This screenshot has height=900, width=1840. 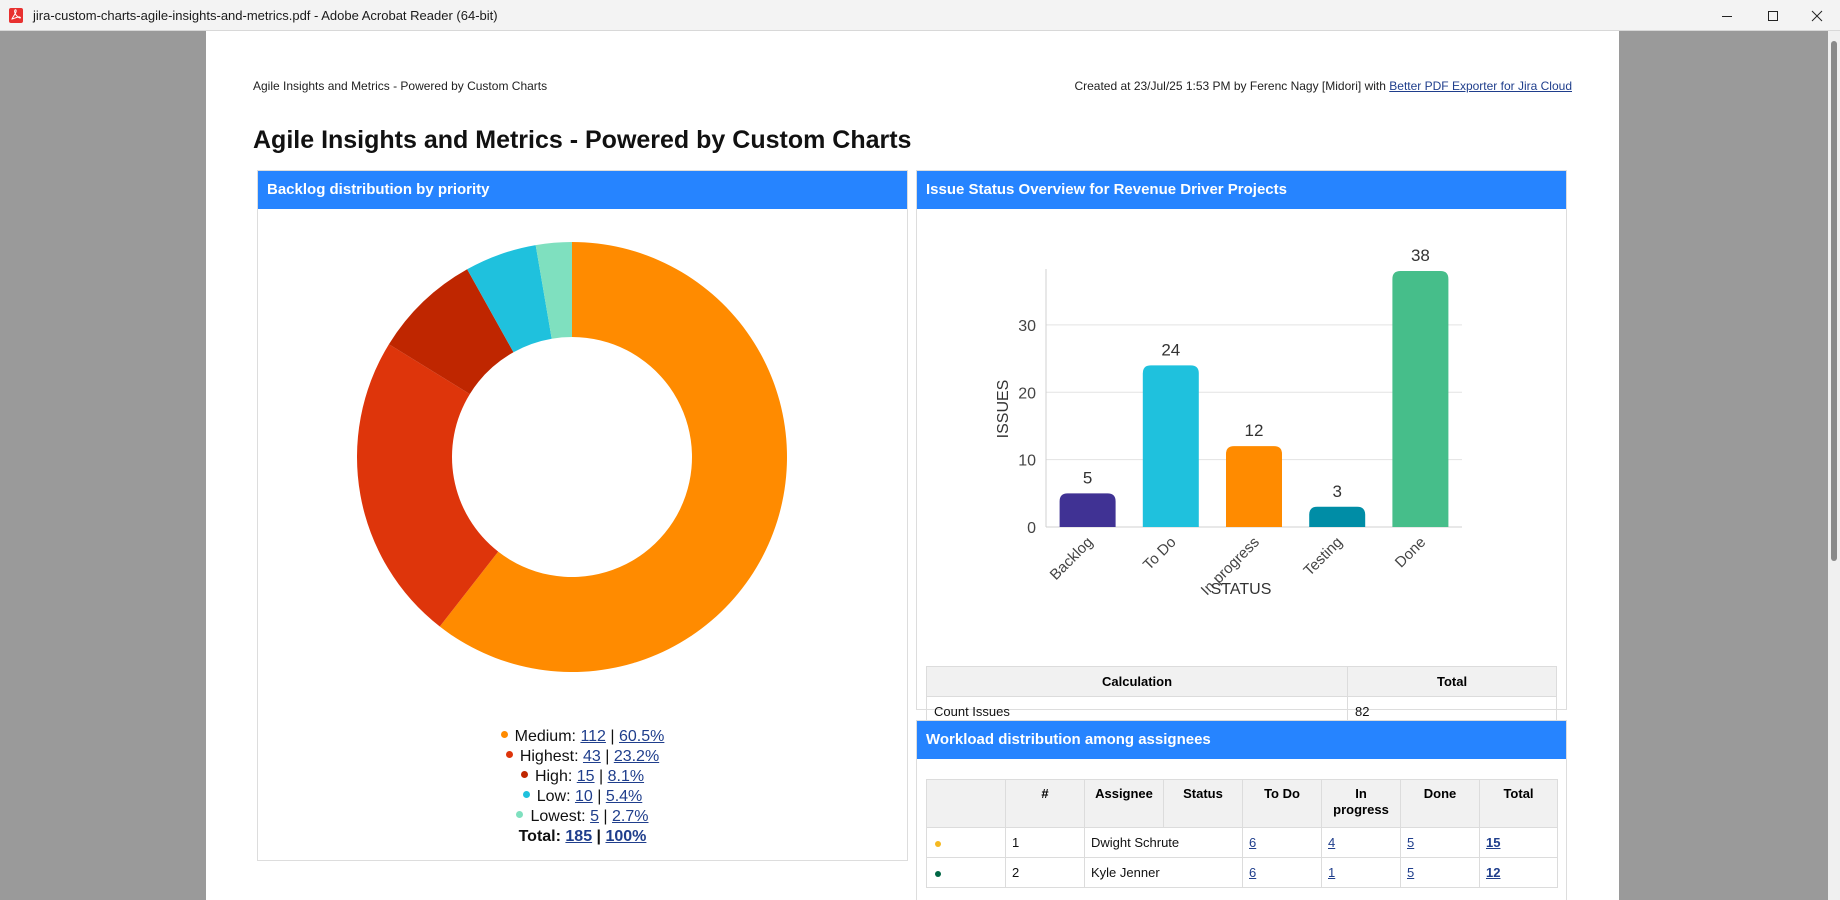 I want to click on legend-row-medium: Medium: 112 | 60.5%, so click(x=582, y=737).